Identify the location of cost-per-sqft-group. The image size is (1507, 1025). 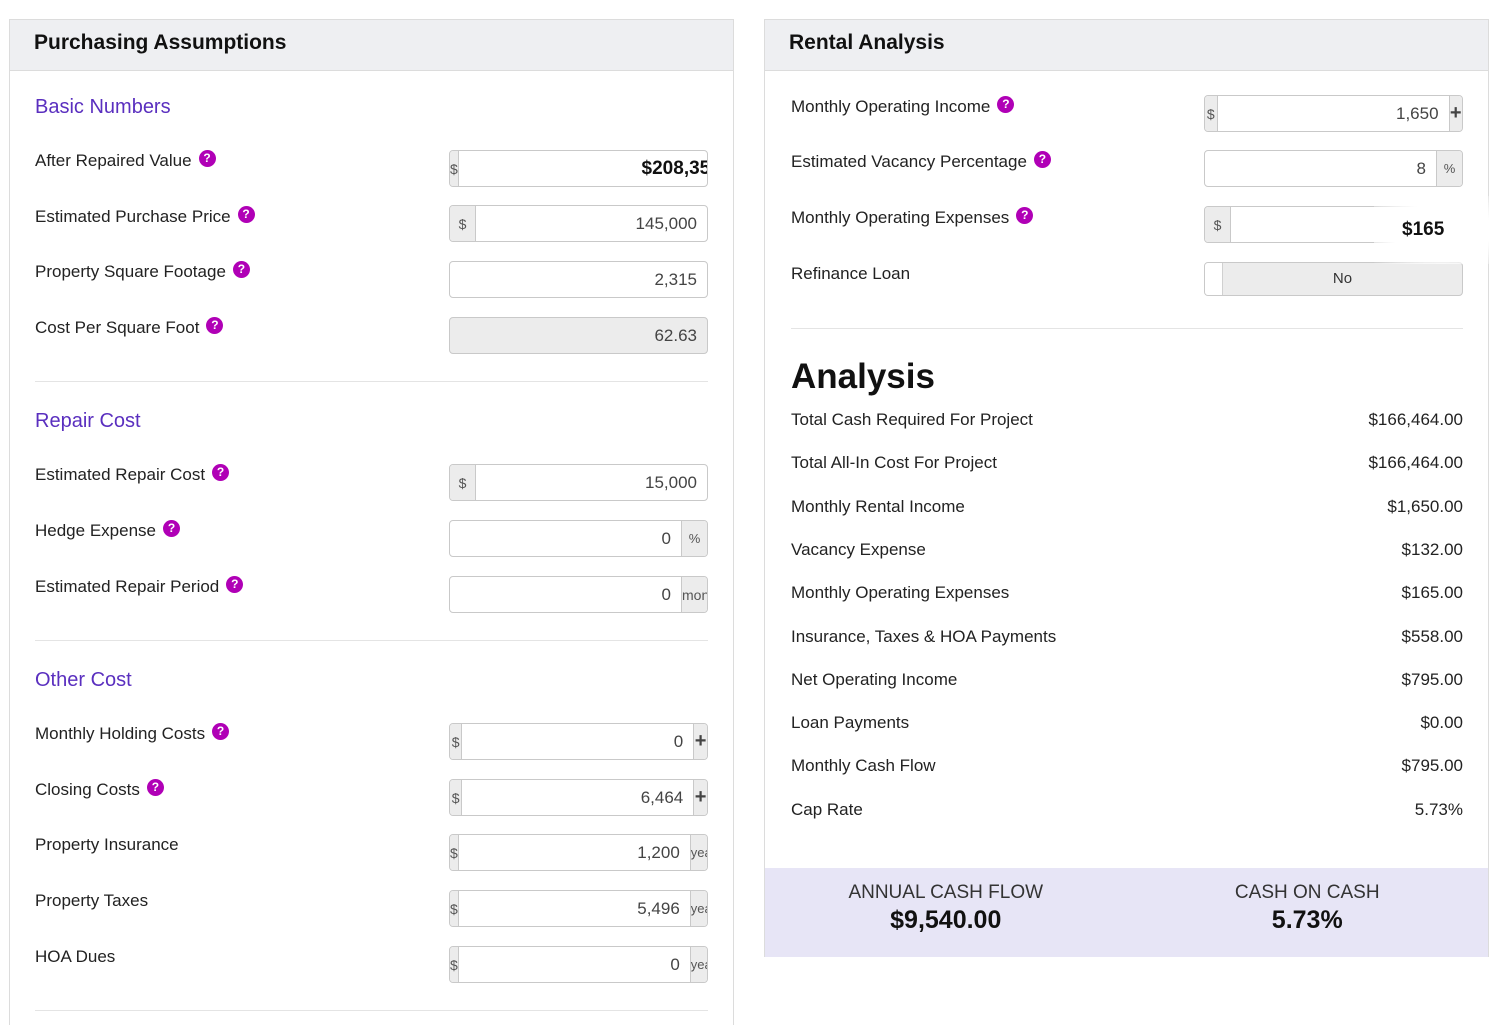
(578, 335).